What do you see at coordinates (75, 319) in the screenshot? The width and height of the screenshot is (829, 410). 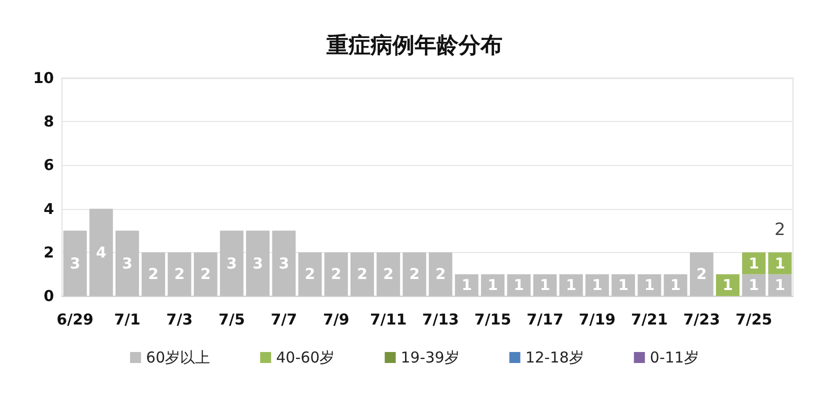 I see `x-tick-label: 6/29` at bounding box center [75, 319].